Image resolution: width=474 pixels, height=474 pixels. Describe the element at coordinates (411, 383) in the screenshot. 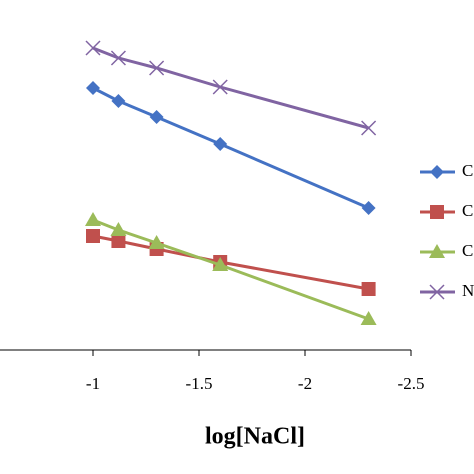

I see `x-tick-label: -2.5` at that location.